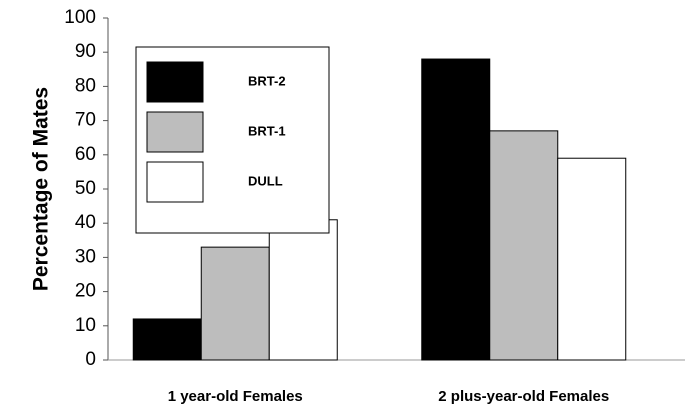 This screenshot has height=410, width=685. I want to click on y-tick-label: 0, so click(90, 359).